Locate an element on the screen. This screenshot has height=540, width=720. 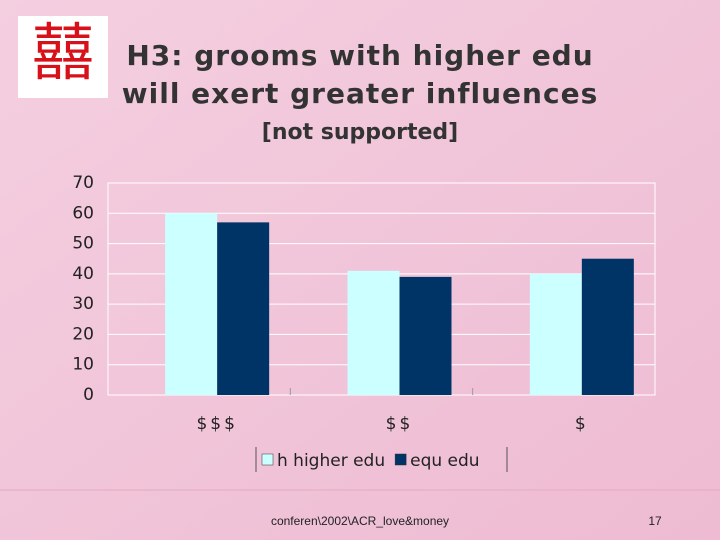
y-tick-label: 30 is located at coordinates (83, 304).